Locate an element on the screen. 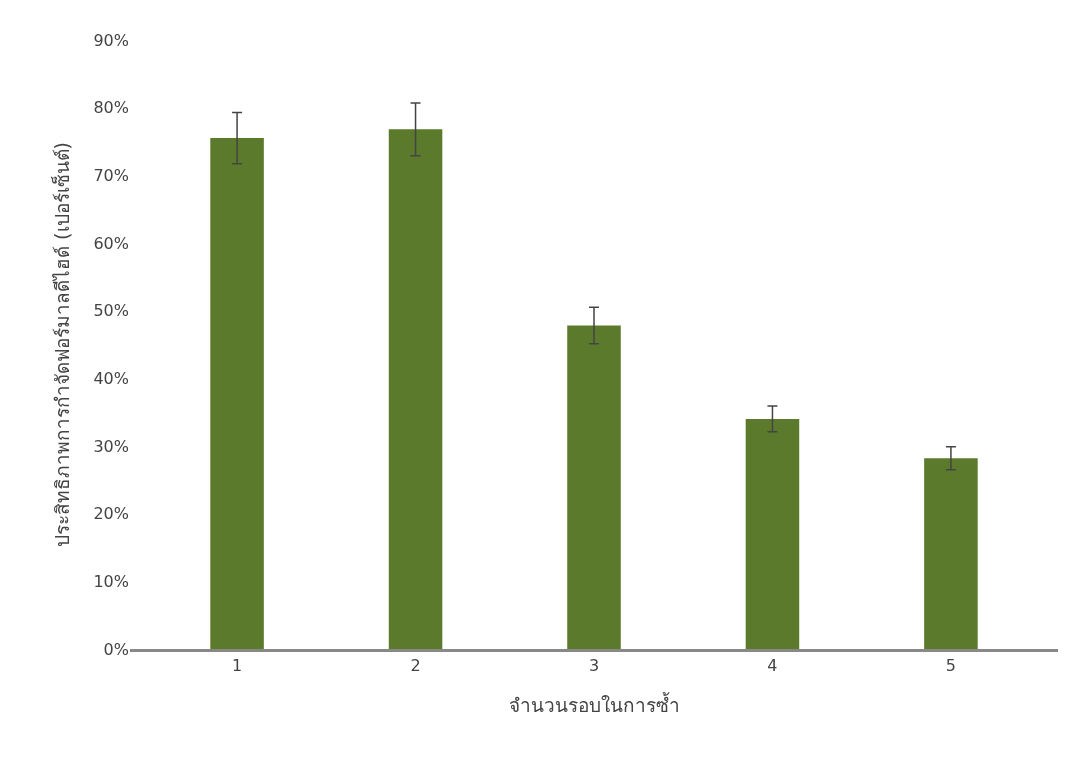 Image resolution: width=1078 pixels, height=759 pixels. y-tick-label: 0% is located at coordinates (116, 649).